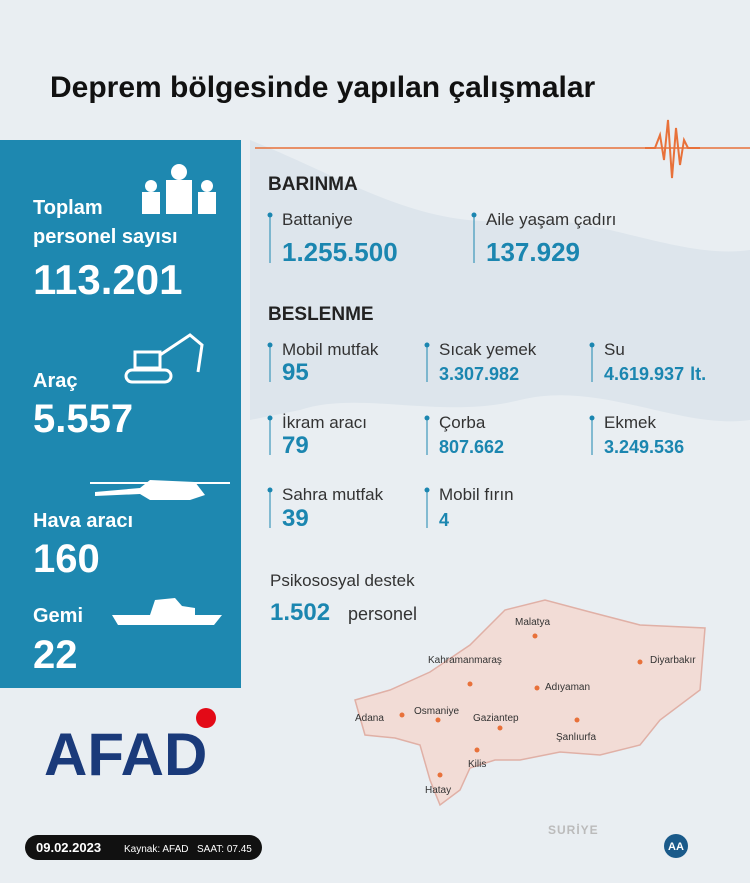  What do you see at coordinates (300, 612) in the screenshot?
I see `item-value: 1.502` at bounding box center [300, 612].